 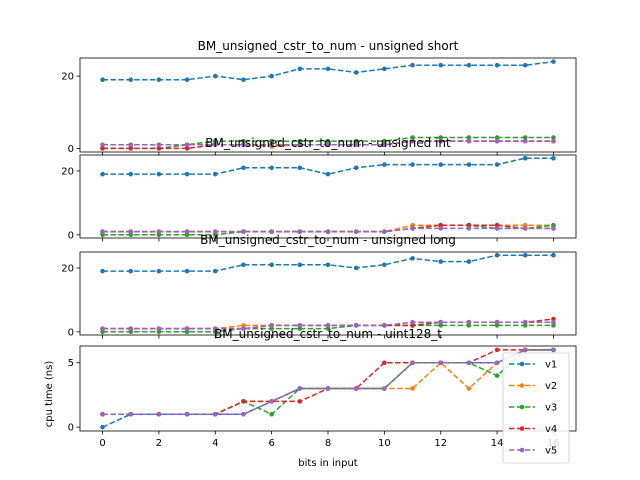 What do you see at coordinates (71, 428) in the screenshot?
I see `y-tick-label: 0` at bounding box center [71, 428].